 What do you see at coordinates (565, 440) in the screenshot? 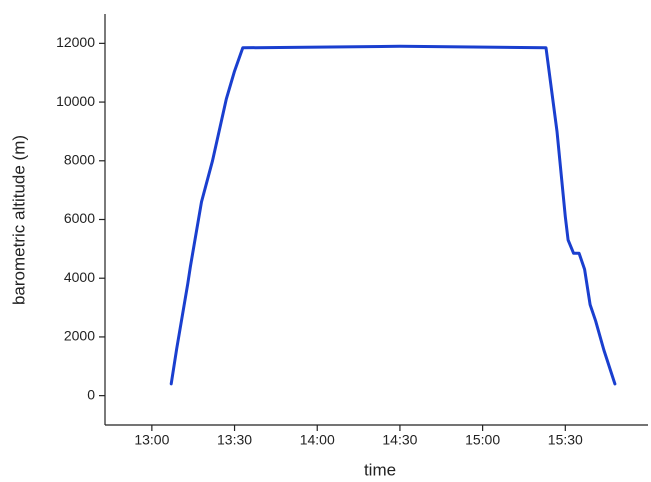
I see `x-tick-label: 15:30` at bounding box center [565, 440].